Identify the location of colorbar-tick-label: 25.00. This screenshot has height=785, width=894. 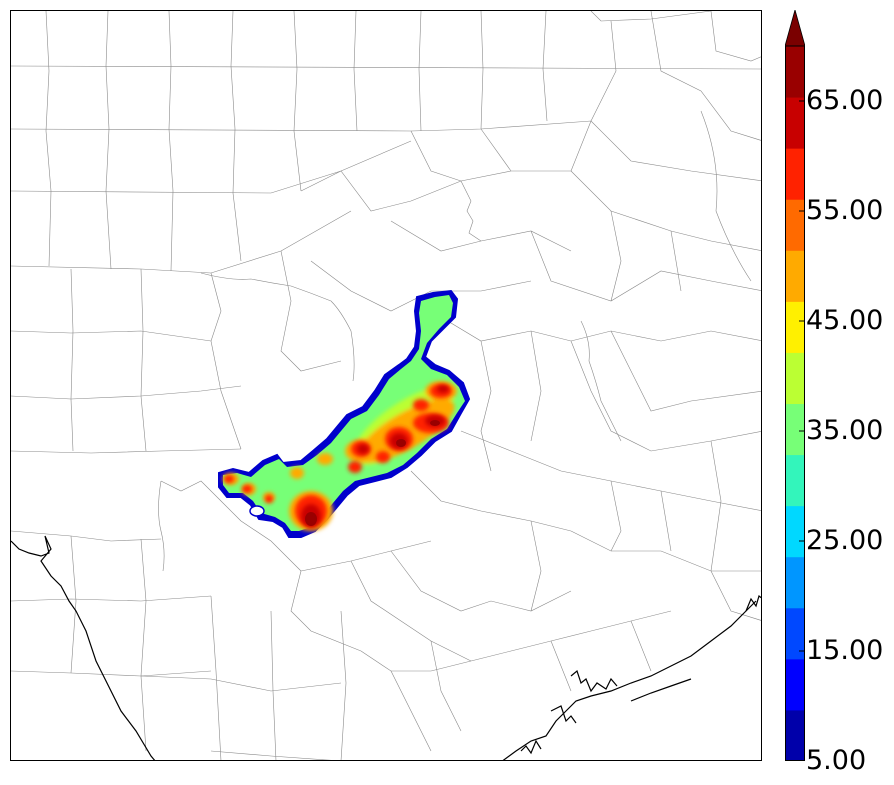
(845, 540).